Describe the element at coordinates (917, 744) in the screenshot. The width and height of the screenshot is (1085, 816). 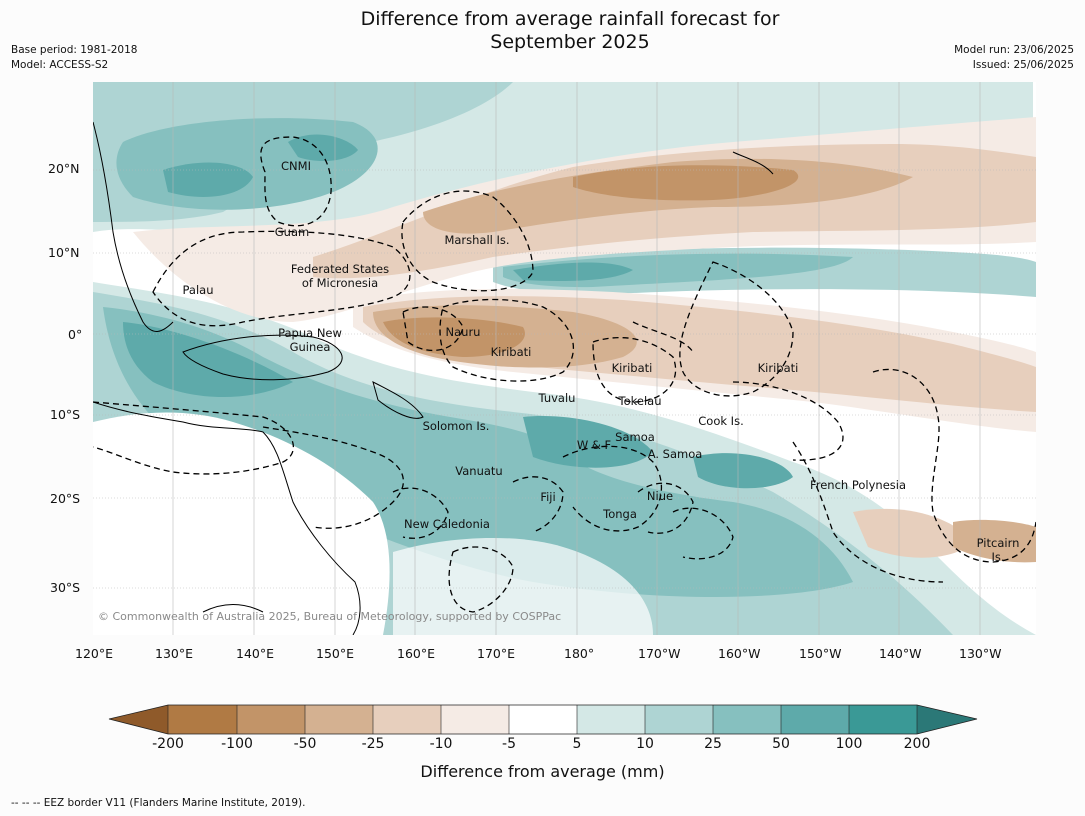
I see `colorbar-label-11: 200` at that location.